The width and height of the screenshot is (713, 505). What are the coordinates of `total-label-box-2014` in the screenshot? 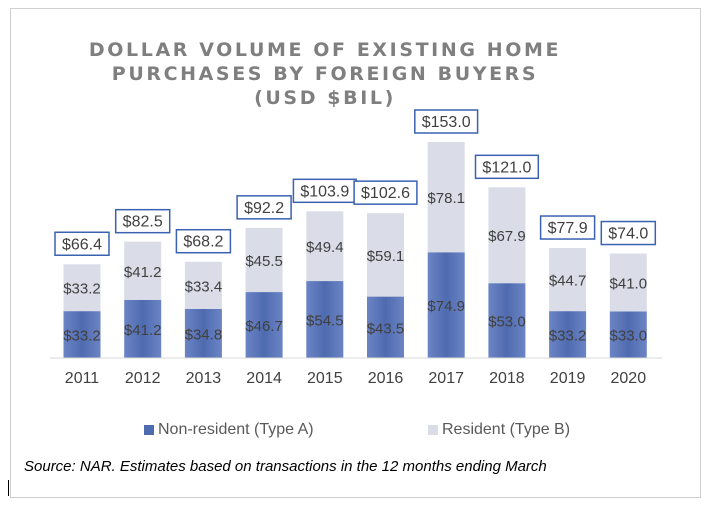 It's located at (264, 207).